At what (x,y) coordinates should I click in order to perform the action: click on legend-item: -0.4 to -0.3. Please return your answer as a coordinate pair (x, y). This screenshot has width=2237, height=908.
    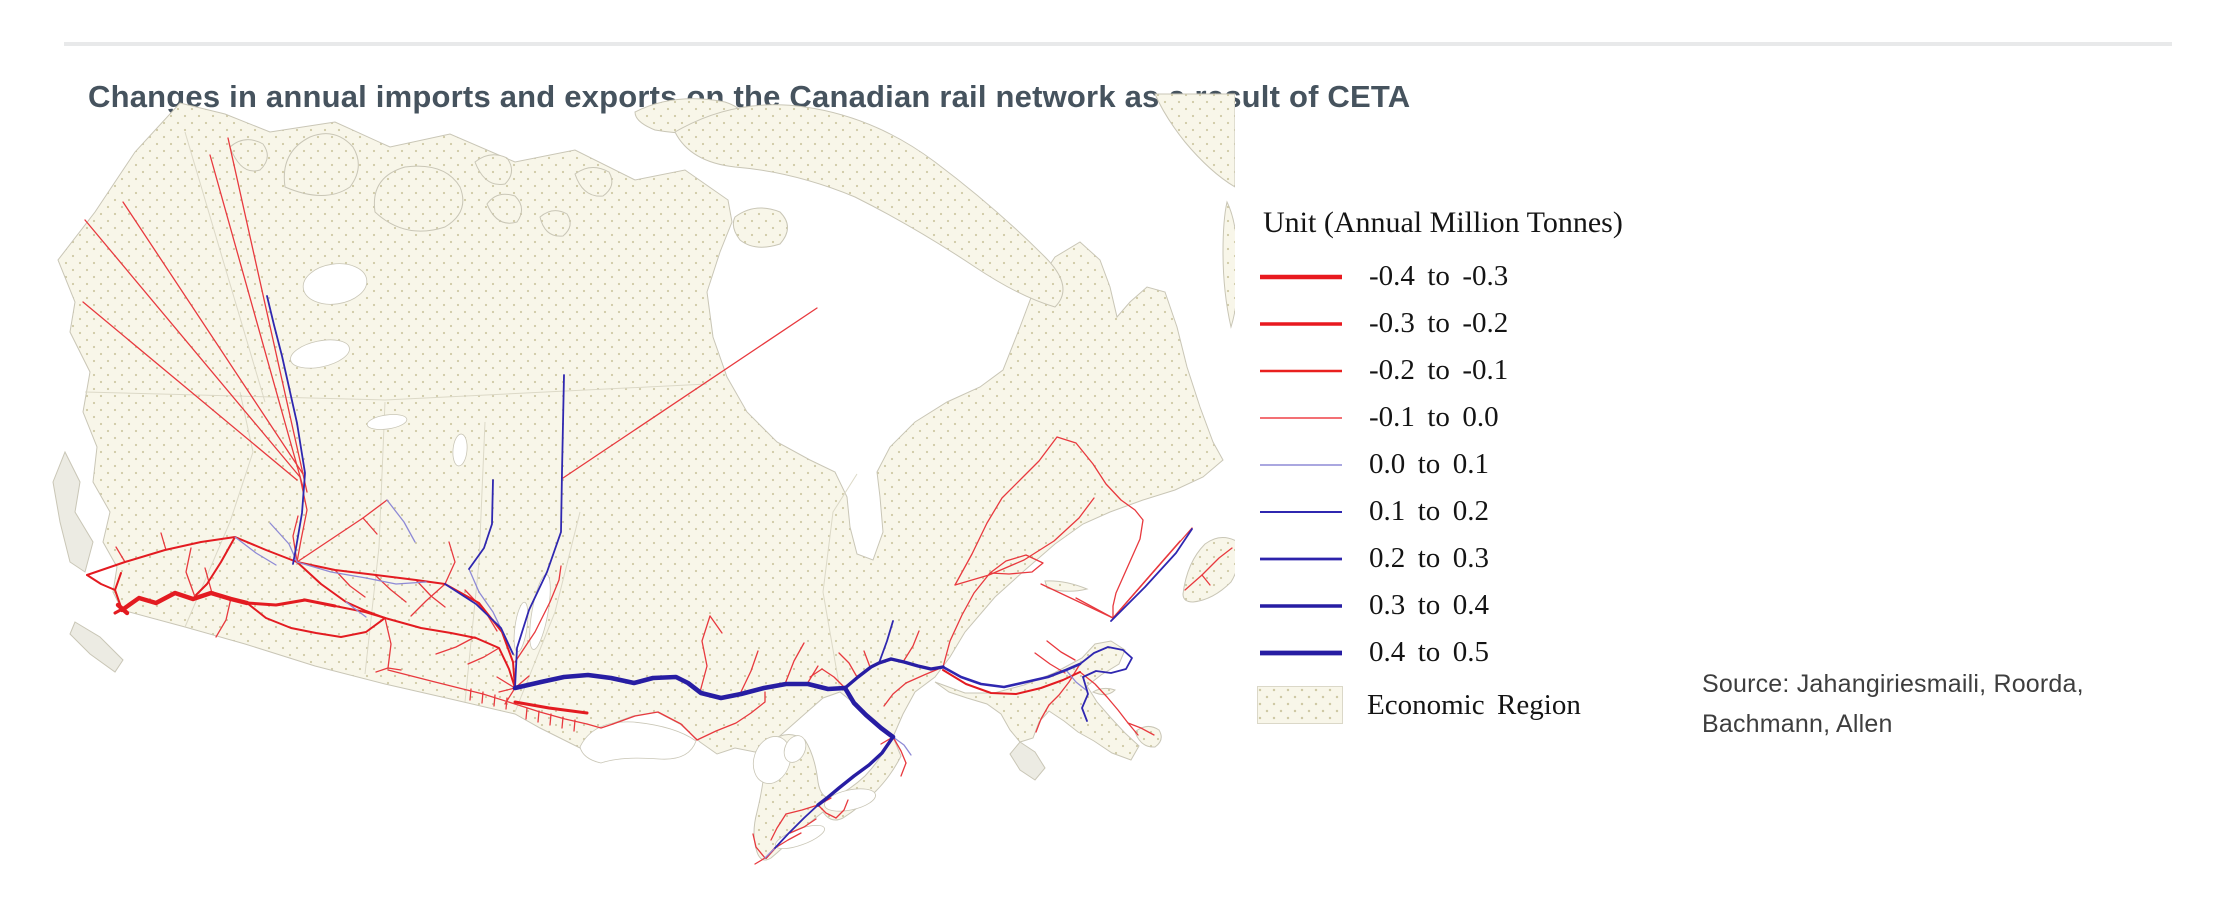
    Looking at the image, I should click on (1472, 276).